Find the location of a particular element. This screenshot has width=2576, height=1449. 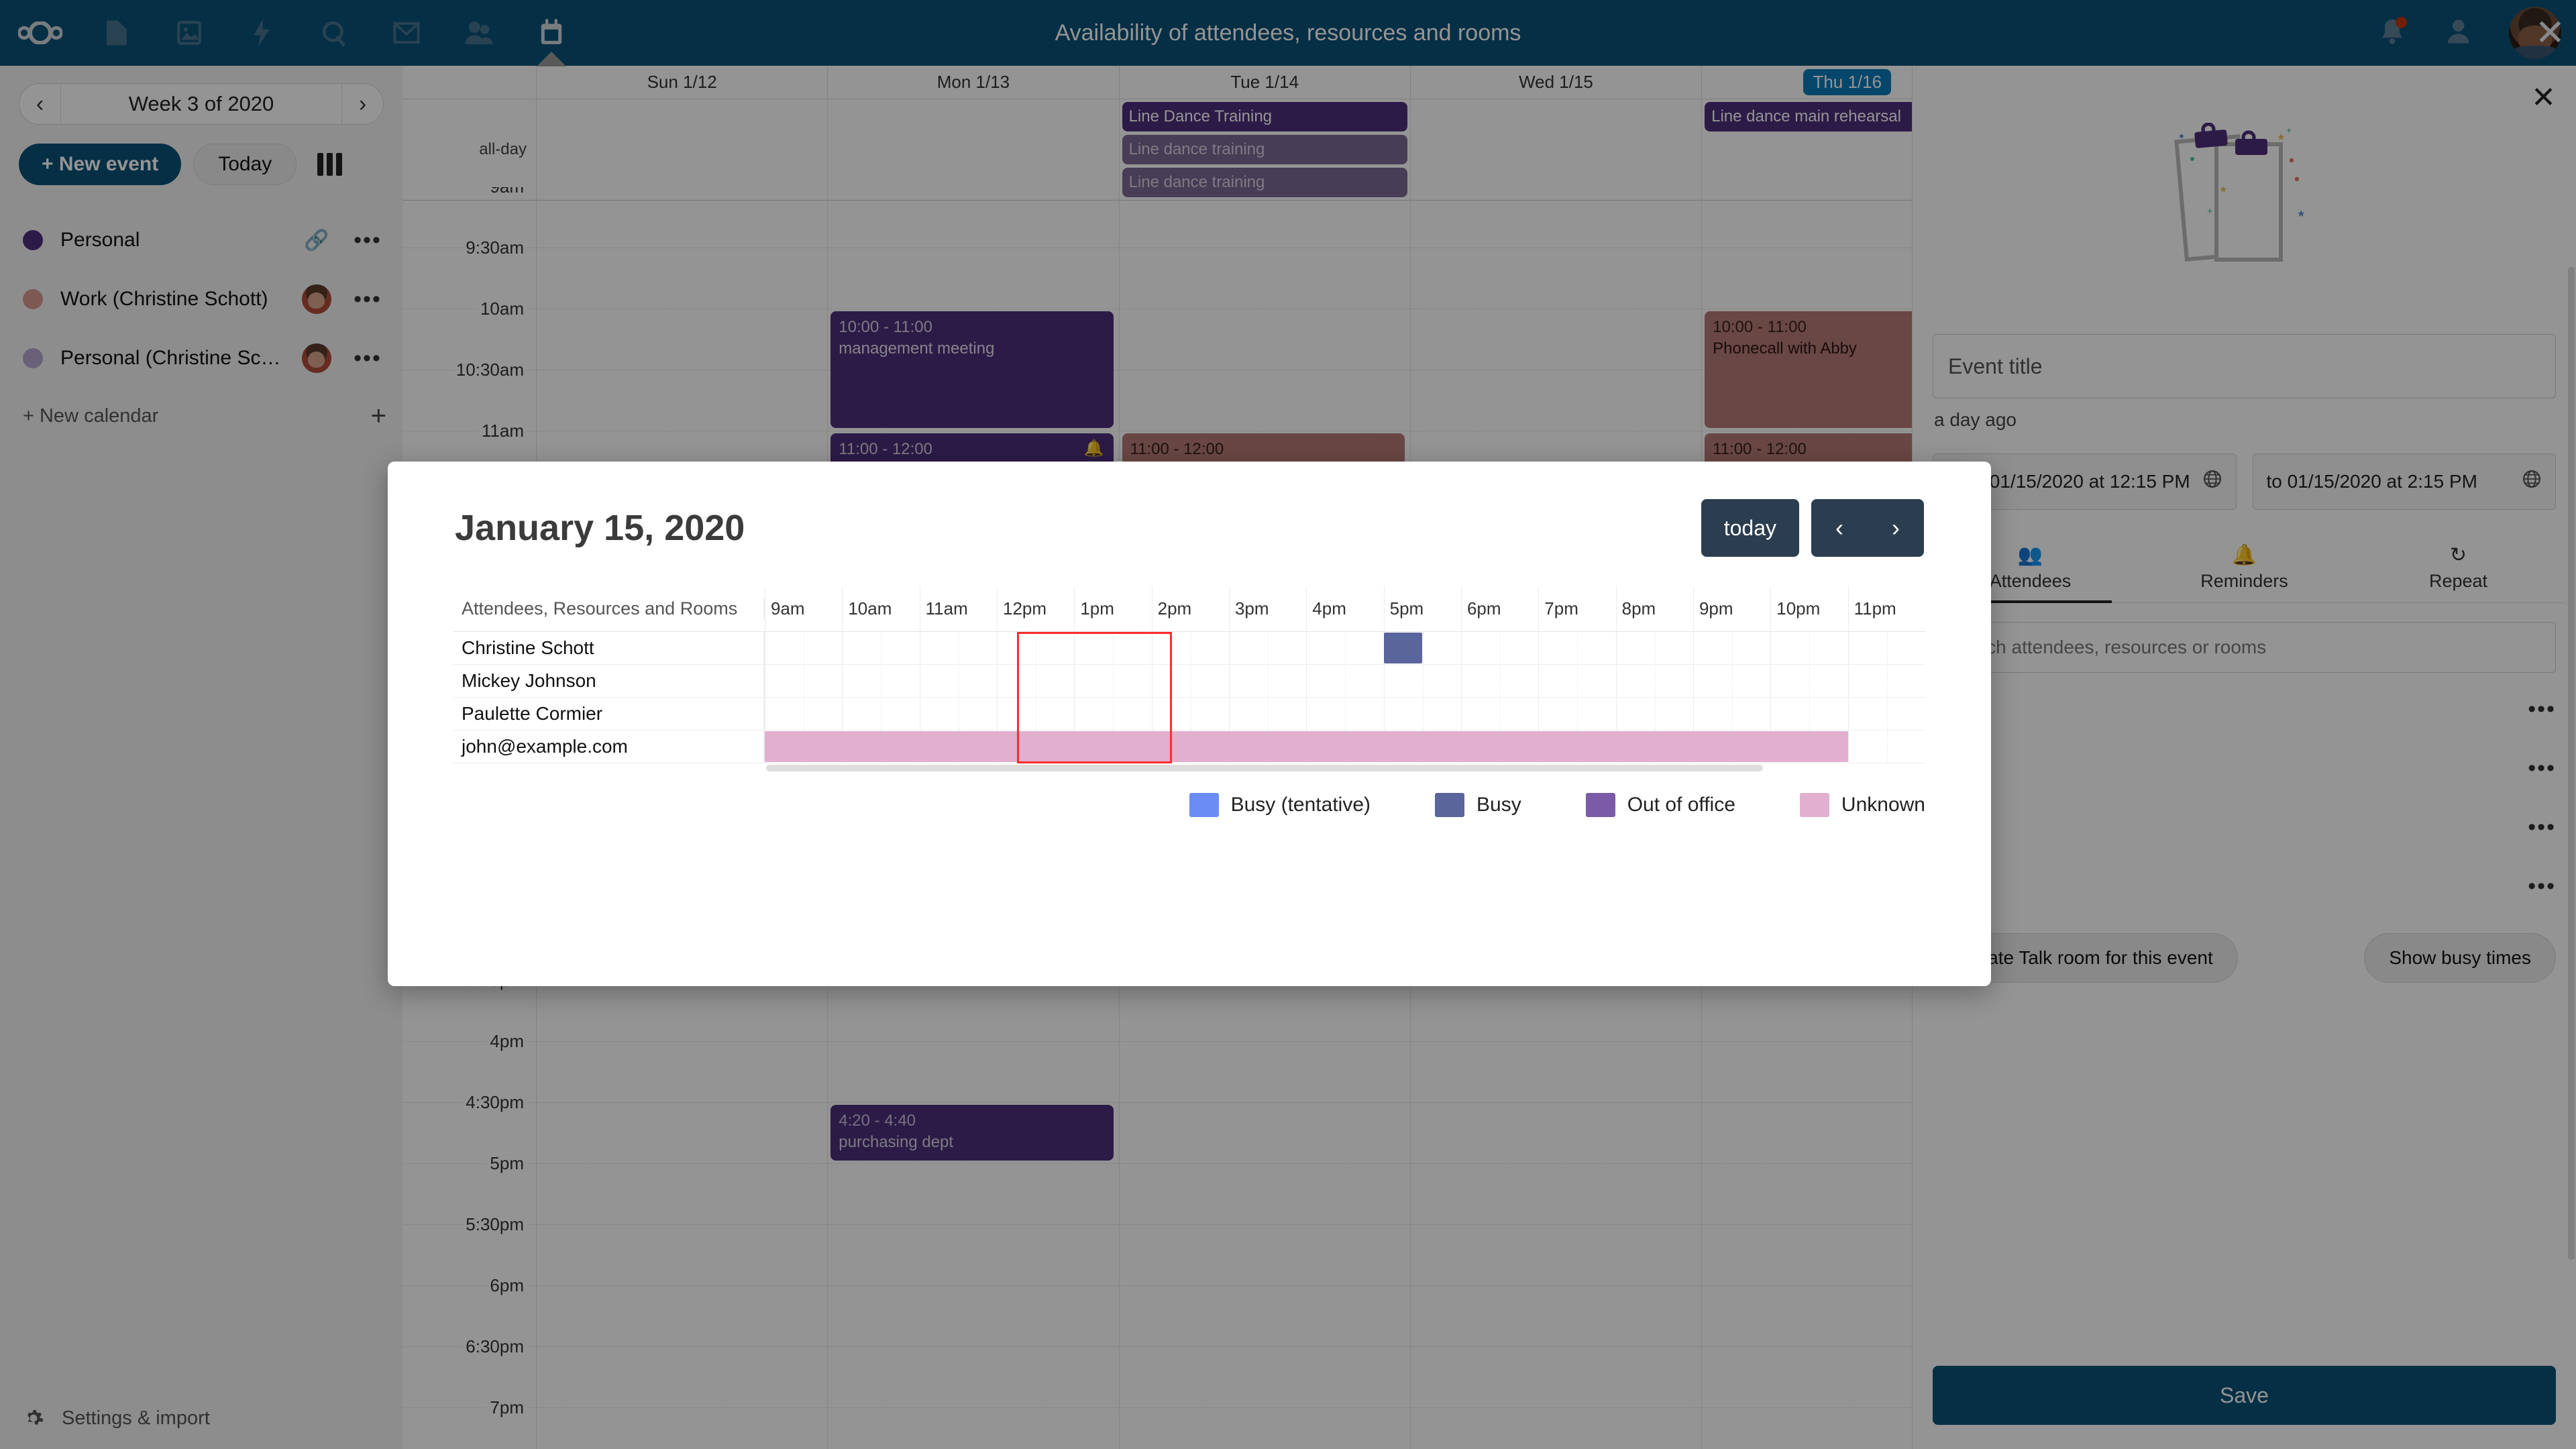

new-event-button: + New event is located at coordinates (100, 164).